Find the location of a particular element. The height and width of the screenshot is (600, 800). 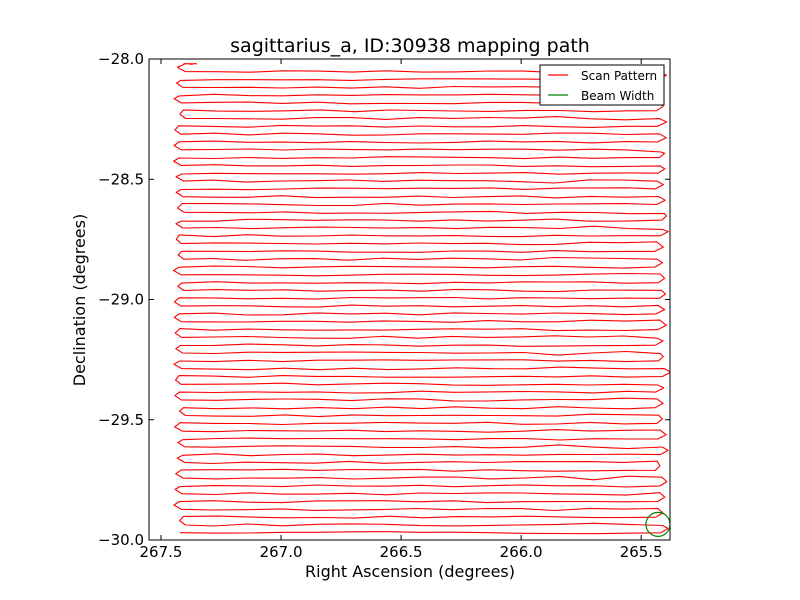

y-tick-label: −30.0 is located at coordinates (121, 540).